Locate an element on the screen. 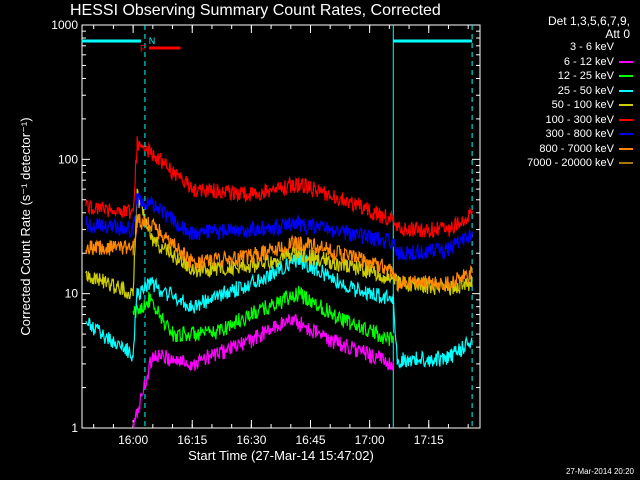  legend-item-label: 100 - 300 keV is located at coordinates (580, 119).